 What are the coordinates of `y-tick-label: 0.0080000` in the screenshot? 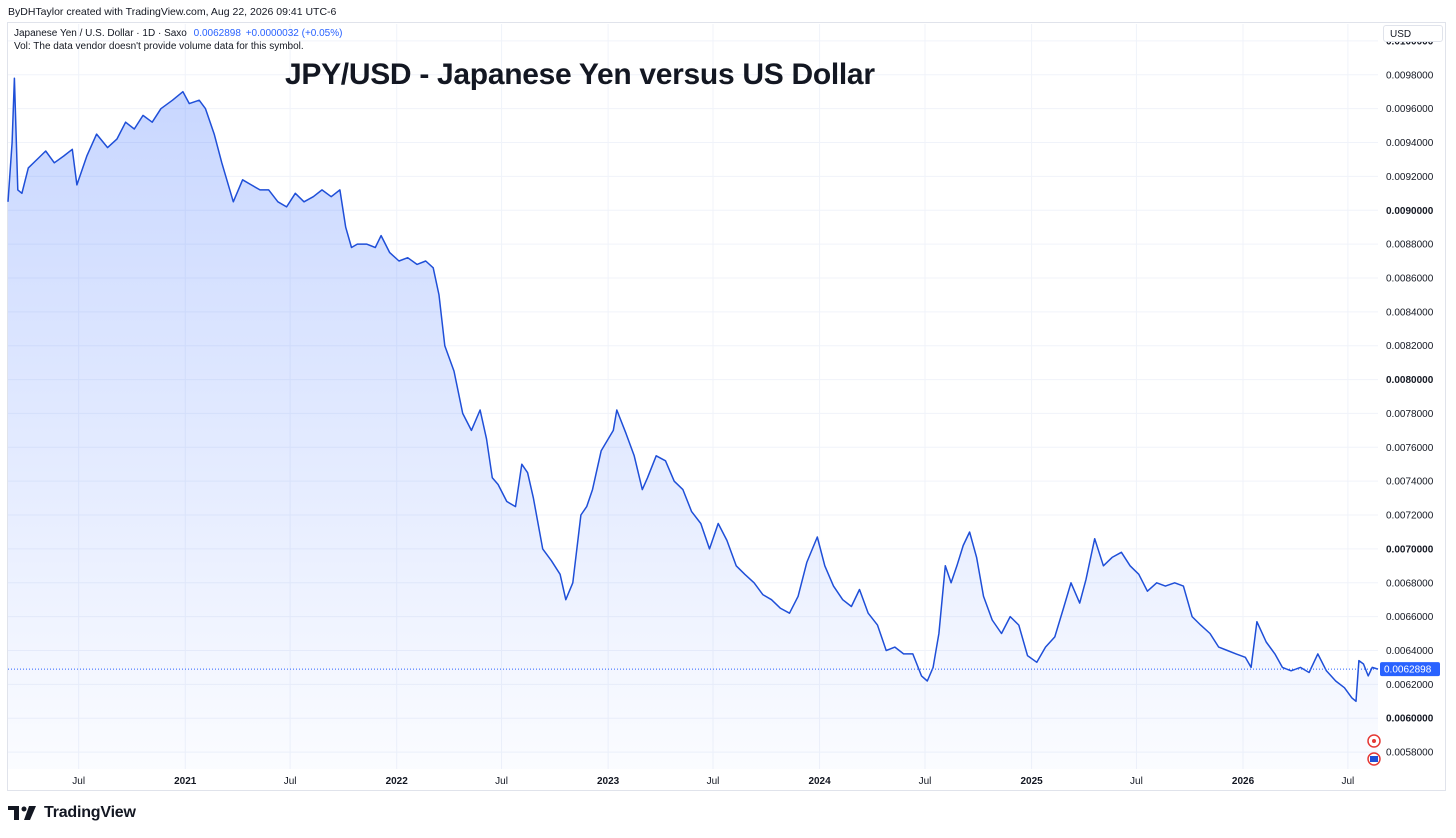 It's located at (1410, 380).